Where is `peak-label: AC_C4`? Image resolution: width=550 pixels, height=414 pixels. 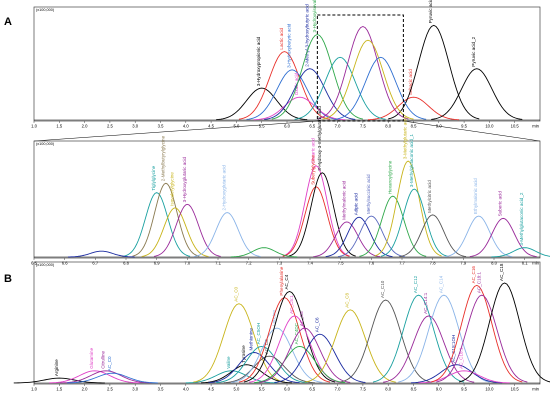
peak-label: AC_C4 is located at coordinates (286, 281).